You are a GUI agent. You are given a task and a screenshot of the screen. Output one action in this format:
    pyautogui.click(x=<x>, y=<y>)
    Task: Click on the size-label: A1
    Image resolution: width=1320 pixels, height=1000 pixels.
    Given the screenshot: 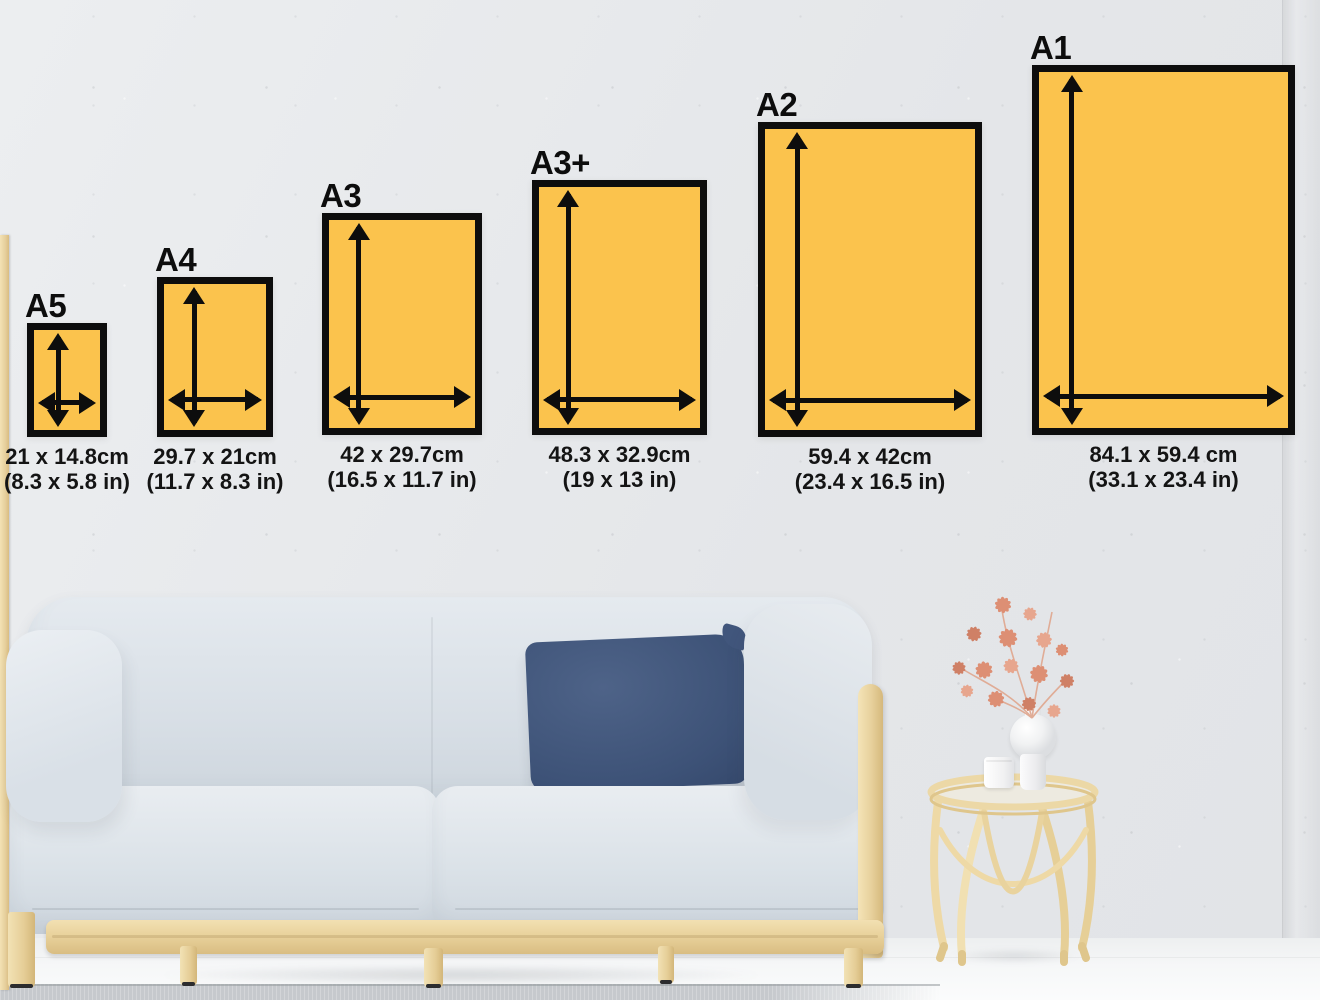 What is the action you would take?
    pyautogui.click(x=1051, y=47)
    